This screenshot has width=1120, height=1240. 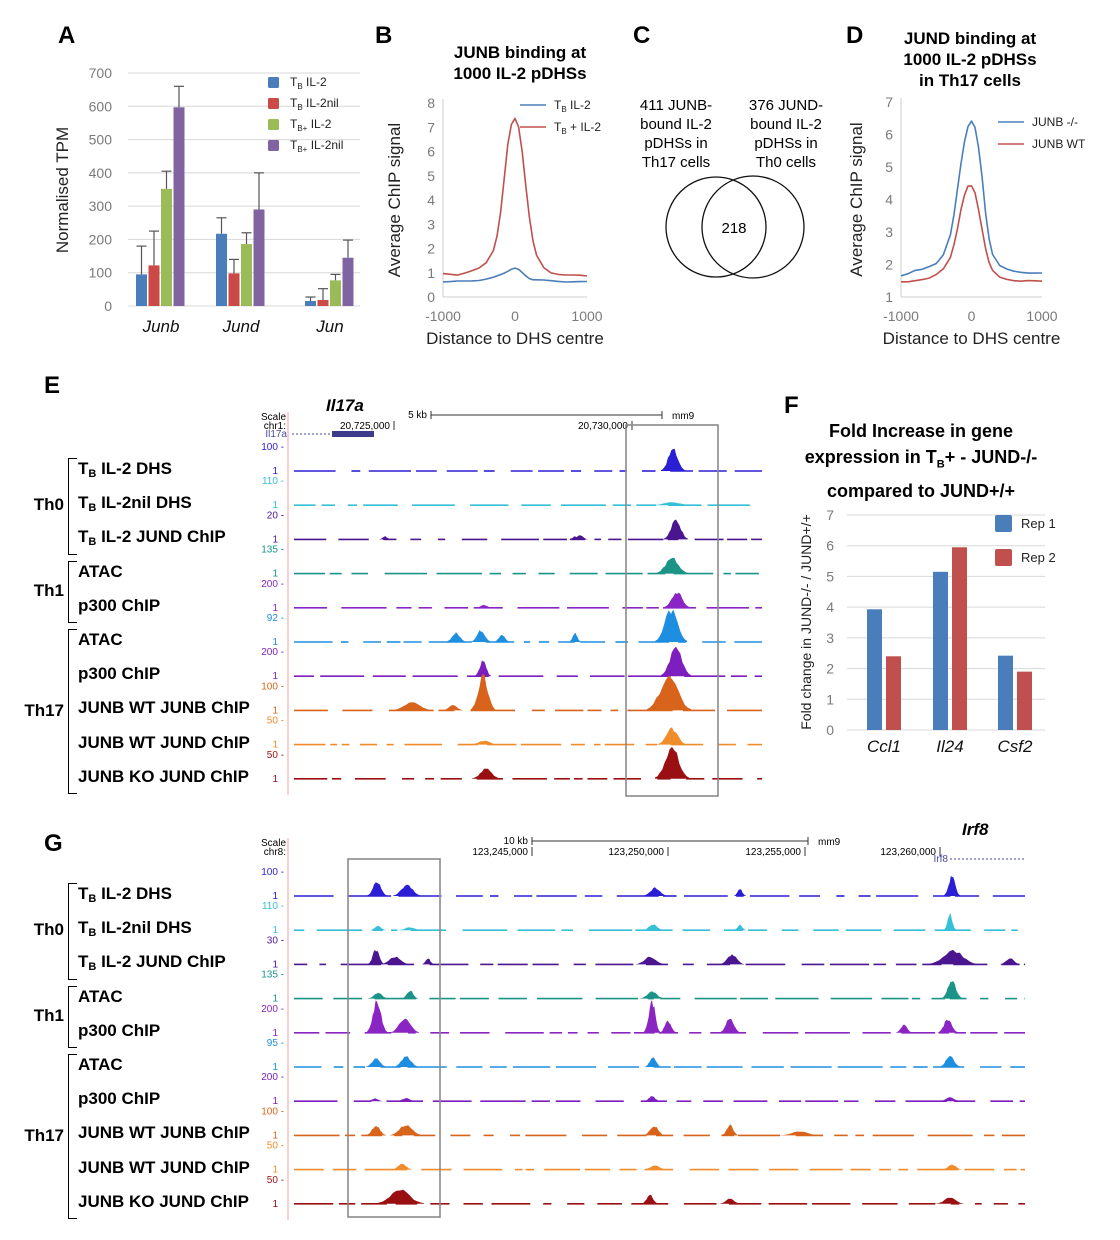 What do you see at coordinates (431, 176) in the screenshot?
I see `y-tick-label: 5` at bounding box center [431, 176].